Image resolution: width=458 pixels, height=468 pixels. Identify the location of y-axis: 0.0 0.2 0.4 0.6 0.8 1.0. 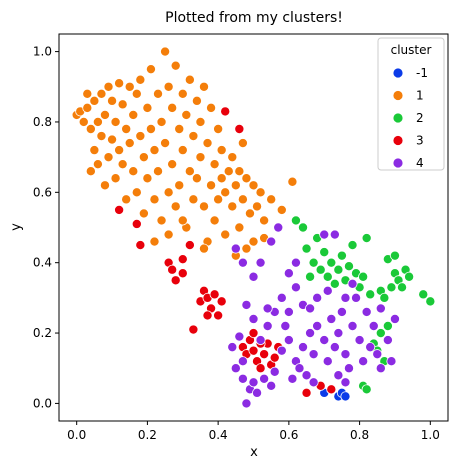
(46, 227).